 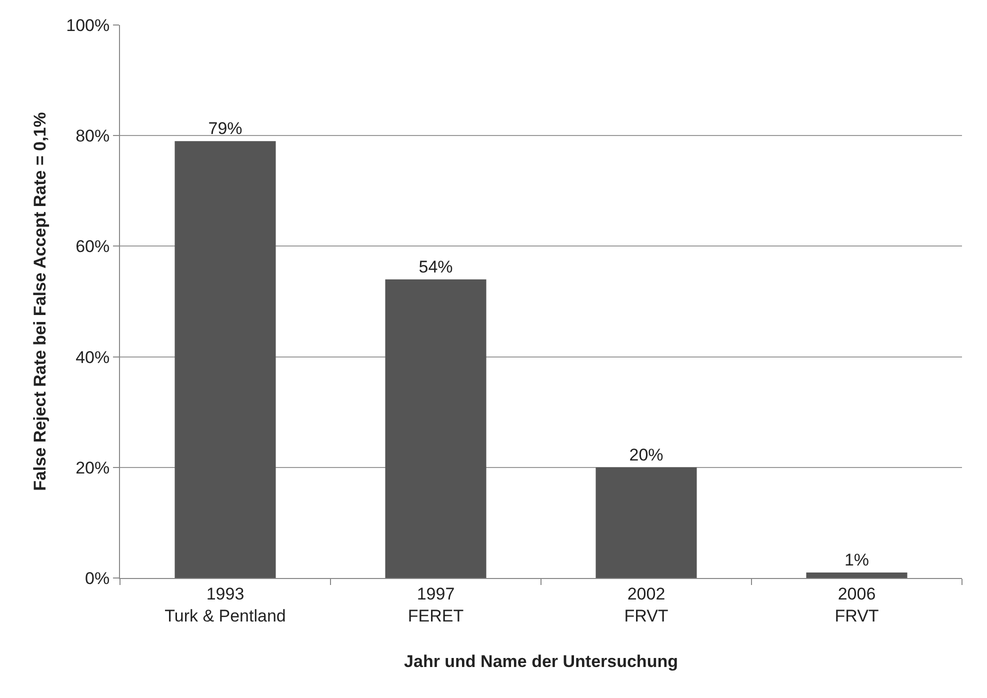 What do you see at coordinates (646, 605) in the screenshot?
I see `x-tick-label: 2002 FRVT` at bounding box center [646, 605].